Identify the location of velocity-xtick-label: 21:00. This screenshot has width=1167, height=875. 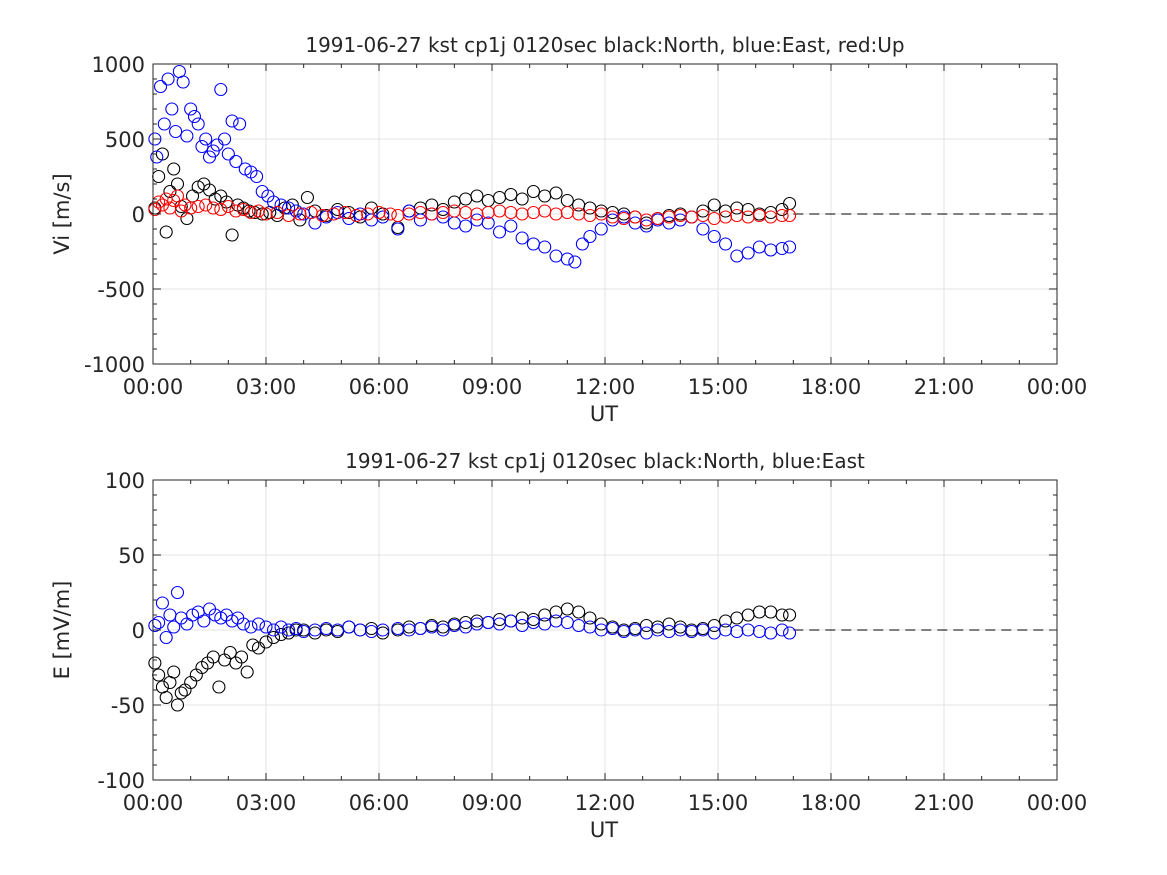
(944, 387).